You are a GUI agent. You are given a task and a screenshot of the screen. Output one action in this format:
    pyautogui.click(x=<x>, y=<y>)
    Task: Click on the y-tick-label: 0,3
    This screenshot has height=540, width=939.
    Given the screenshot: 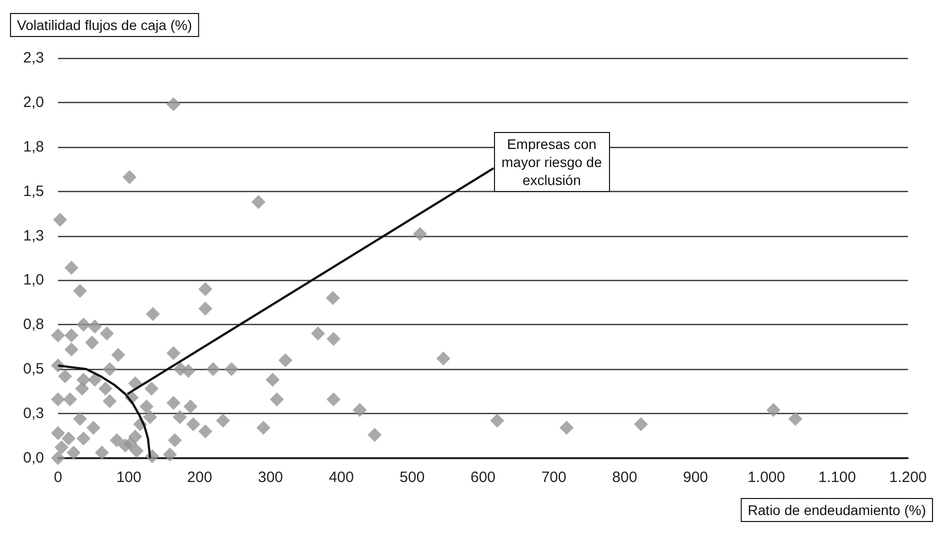 What is the action you would take?
    pyautogui.click(x=33, y=413)
    